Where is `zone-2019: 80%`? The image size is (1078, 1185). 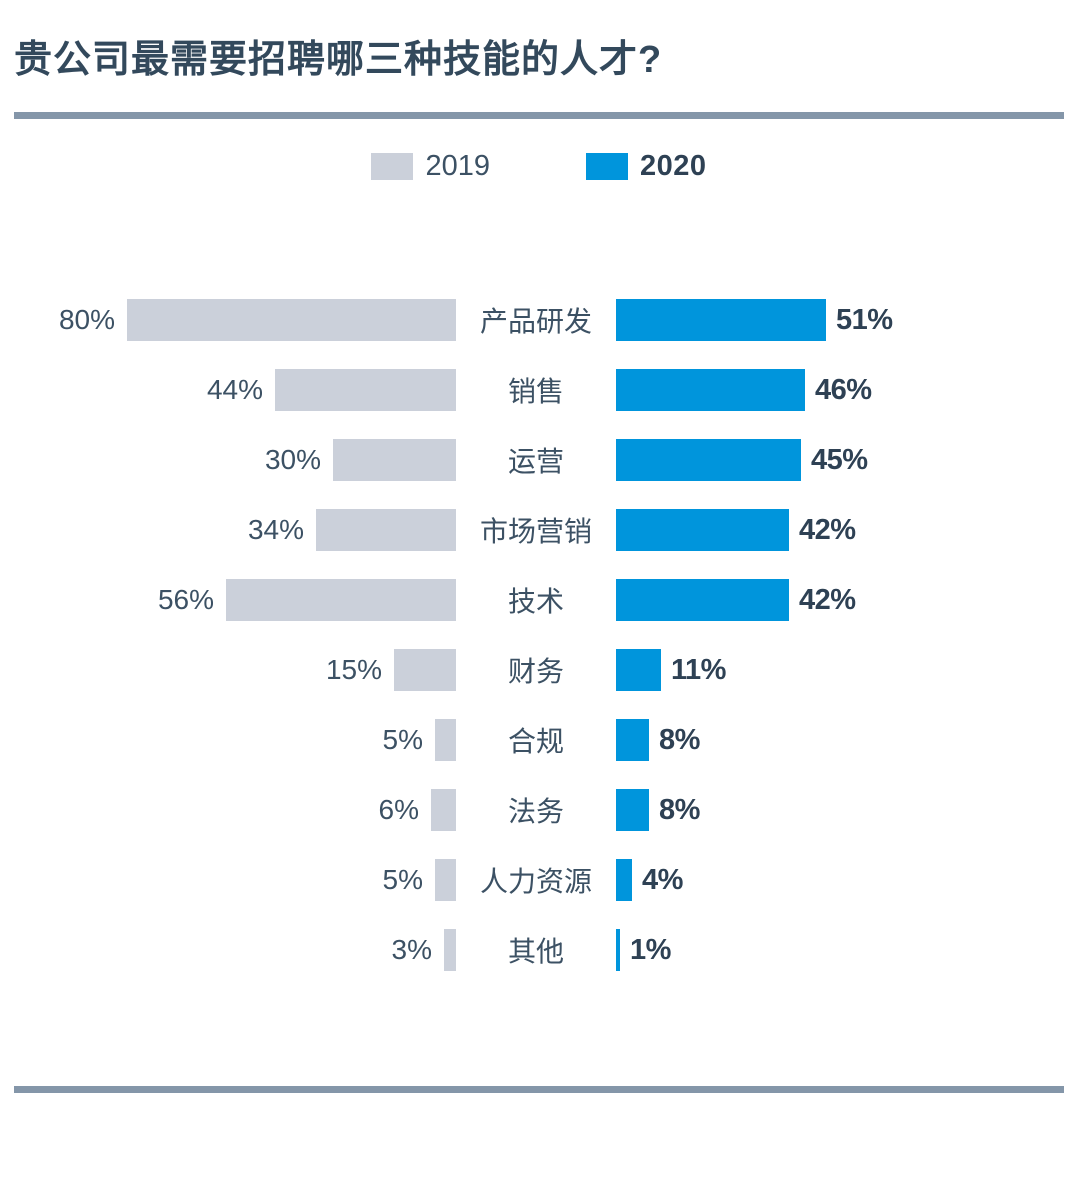 zone-2019: 80% is located at coordinates (228, 320).